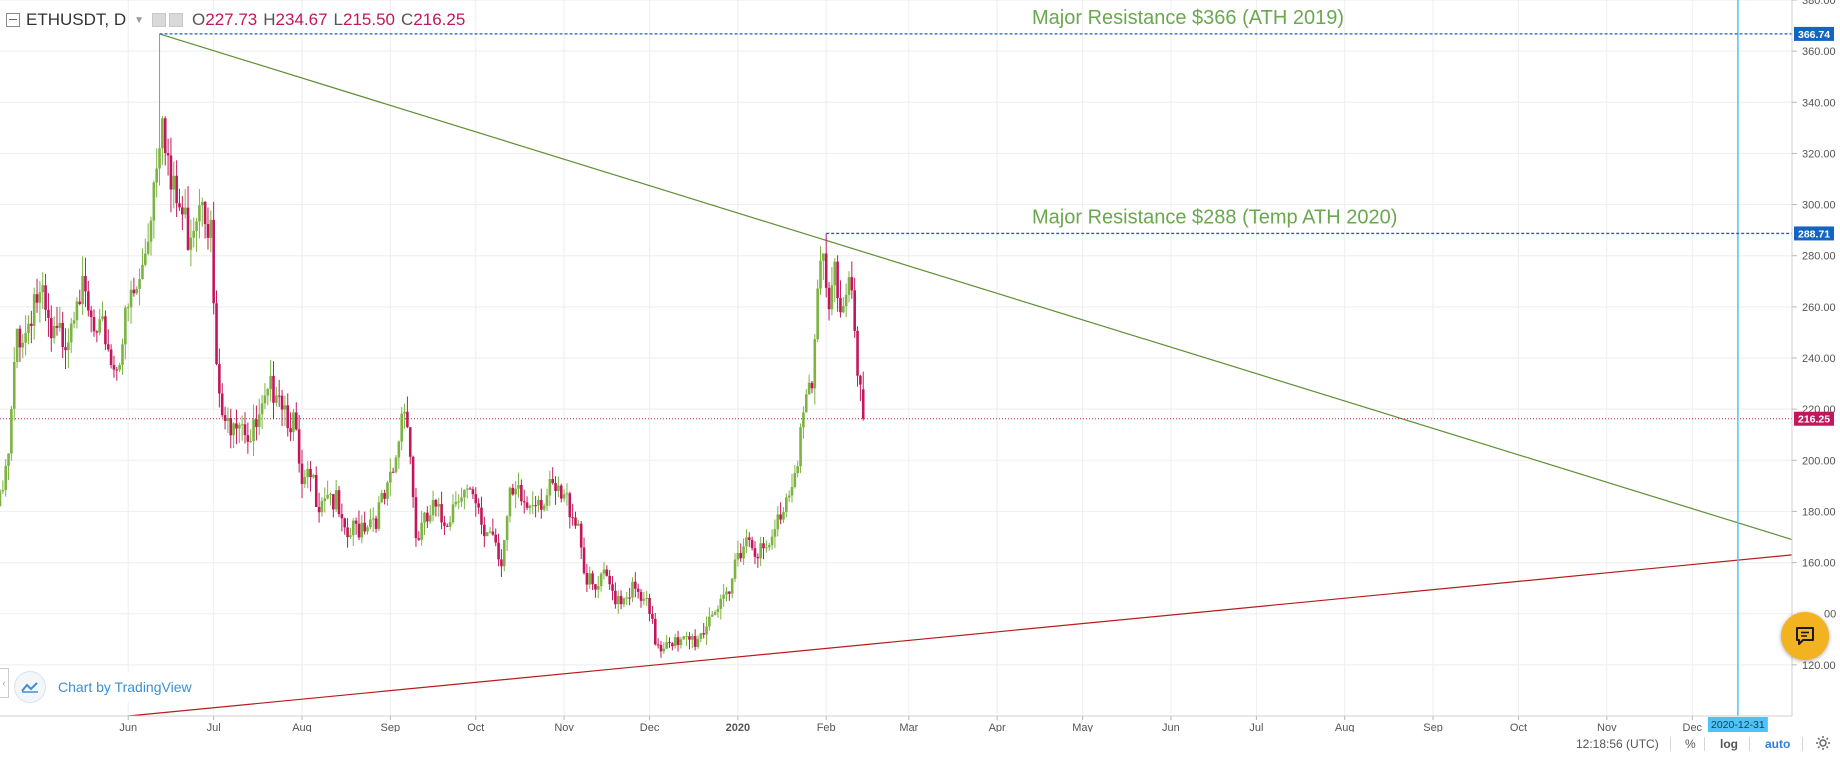 The height and width of the screenshot is (757, 1840). I want to click on gear-icon, so click(1823, 744).